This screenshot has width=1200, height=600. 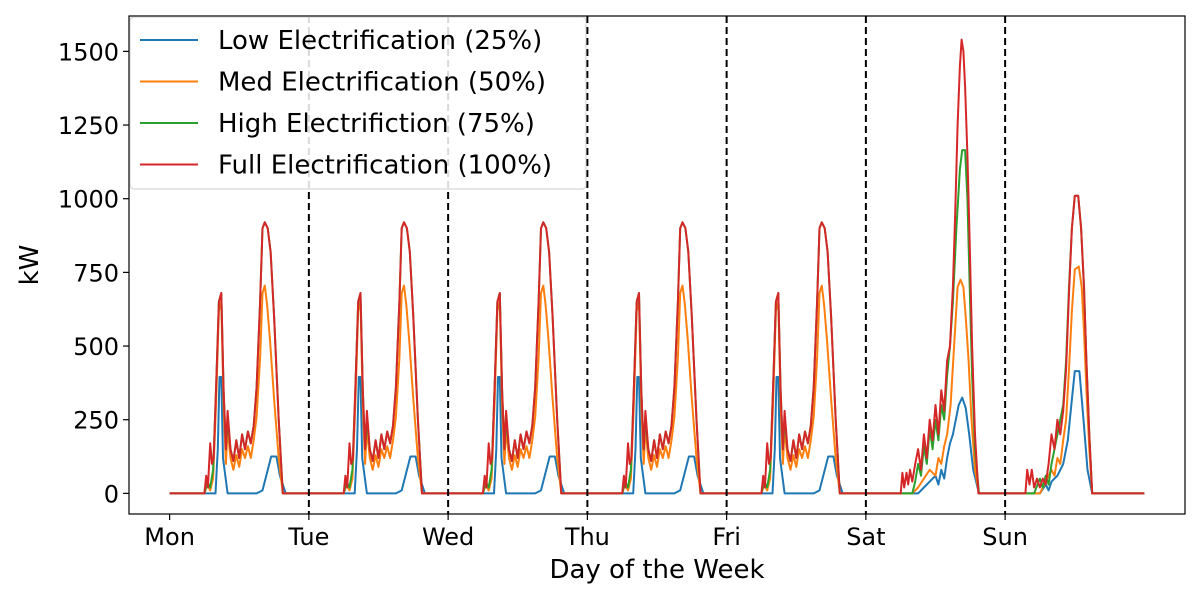 I want to click on y-axis: 0 250 500 750 1000 1250 1500, so click(x=93, y=273).